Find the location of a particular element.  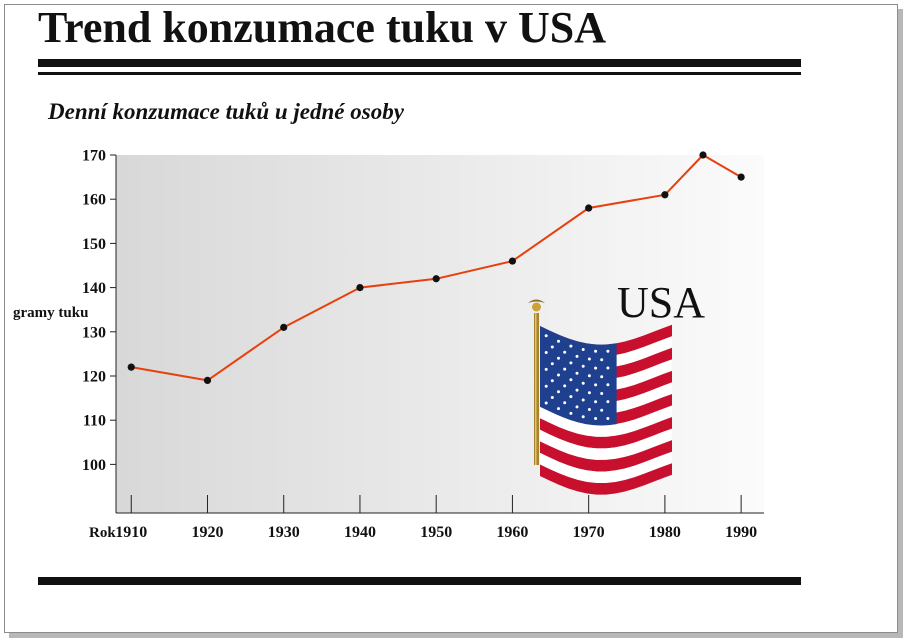

y-tick-label: 140 is located at coordinates (94, 288).